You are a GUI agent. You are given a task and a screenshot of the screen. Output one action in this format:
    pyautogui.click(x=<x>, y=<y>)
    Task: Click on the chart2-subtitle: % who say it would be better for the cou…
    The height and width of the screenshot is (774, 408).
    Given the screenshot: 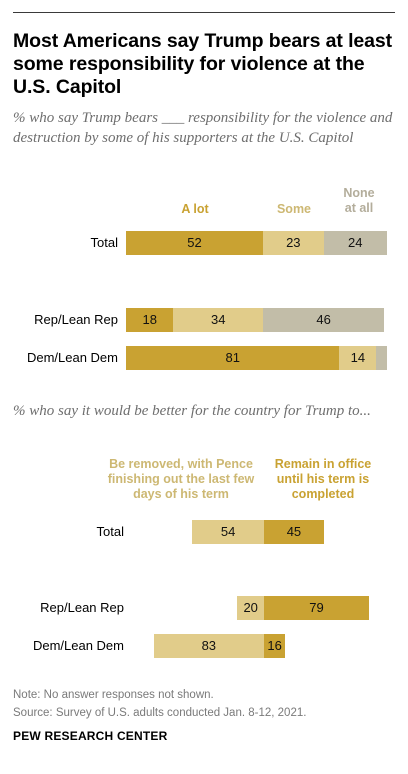 What is the action you would take?
    pyautogui.click(x=192, y=411)
    